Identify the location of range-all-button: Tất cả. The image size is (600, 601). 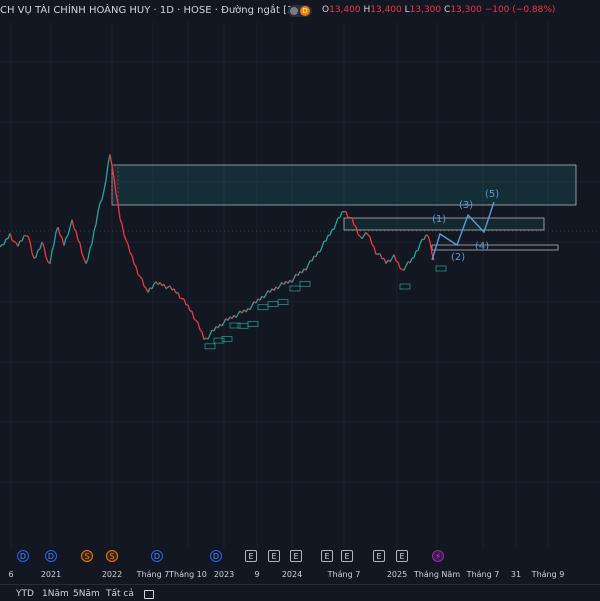
(120, 594).